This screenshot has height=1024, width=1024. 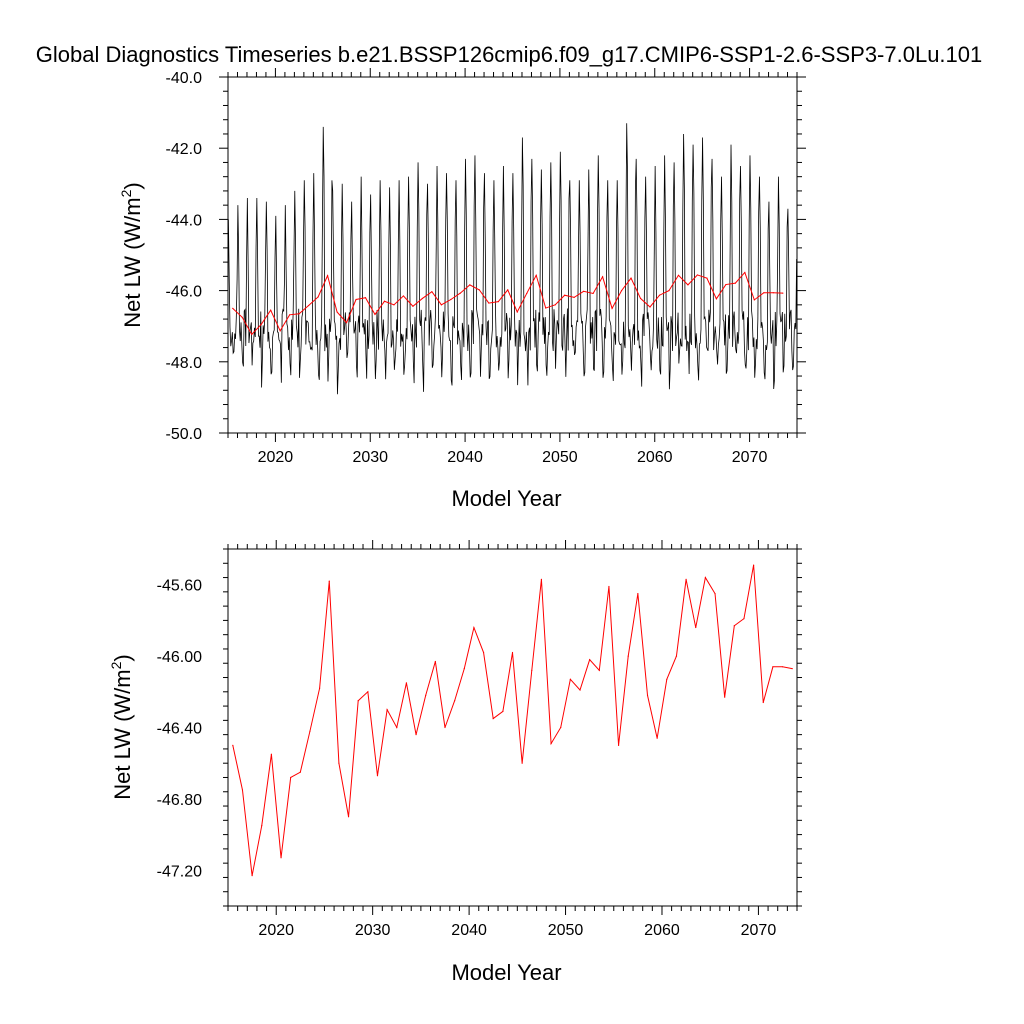 I want to click on top-y-tick-label: -42.0, so click(x=184, y=149).